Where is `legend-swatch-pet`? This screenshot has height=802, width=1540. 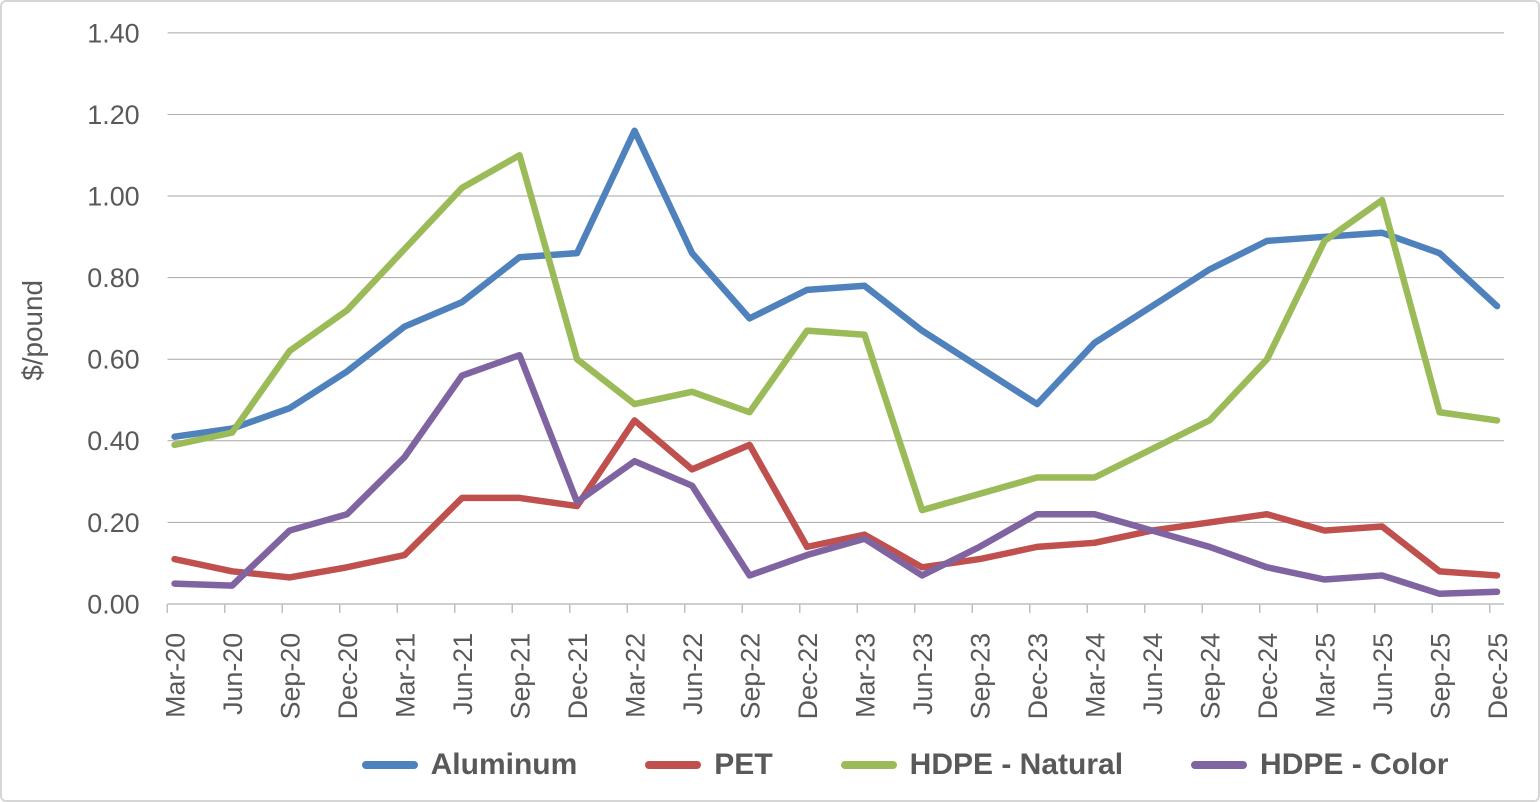 legend-swatch-pet is located at coordinates (673, 765).